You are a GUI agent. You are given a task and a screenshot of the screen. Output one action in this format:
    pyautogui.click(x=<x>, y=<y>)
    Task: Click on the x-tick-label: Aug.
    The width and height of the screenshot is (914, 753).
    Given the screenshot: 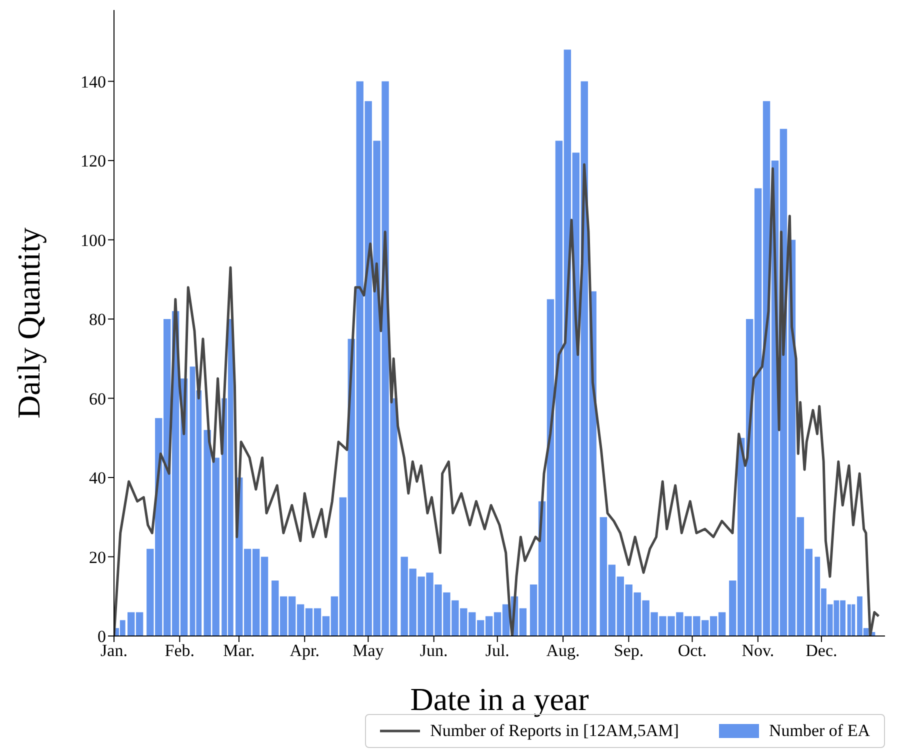 What is the action you would take?
    pyautogui.click(x=563, y=650)
    